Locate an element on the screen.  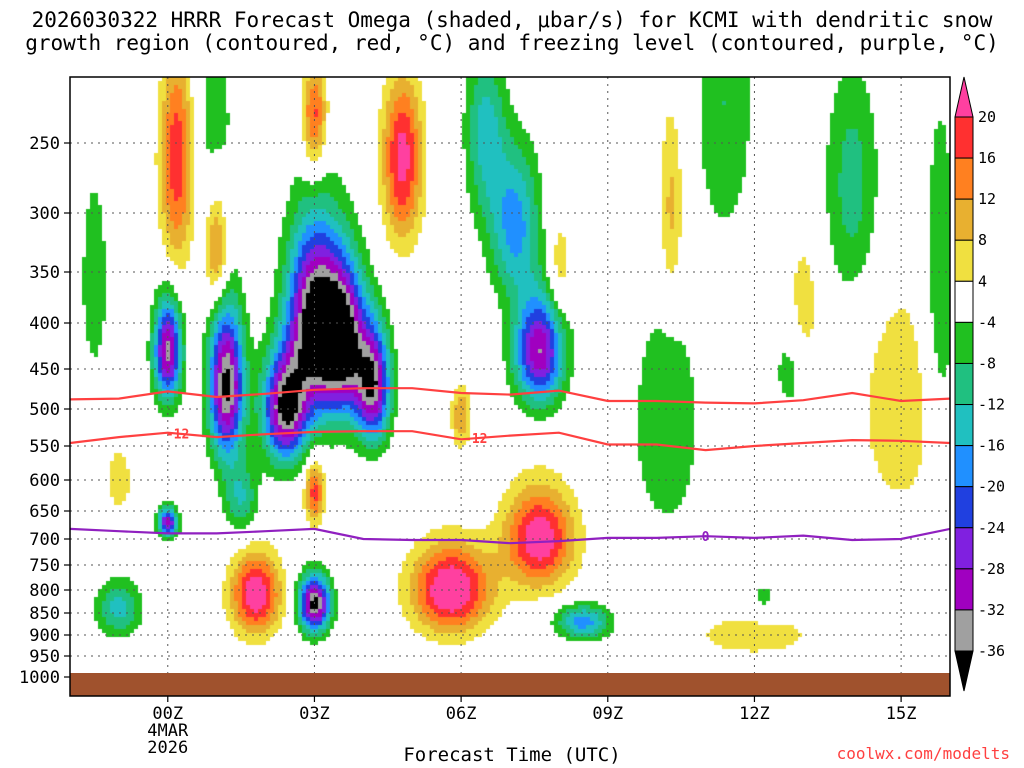
y-tick-label: 600 is located at coordinates (44, 481).